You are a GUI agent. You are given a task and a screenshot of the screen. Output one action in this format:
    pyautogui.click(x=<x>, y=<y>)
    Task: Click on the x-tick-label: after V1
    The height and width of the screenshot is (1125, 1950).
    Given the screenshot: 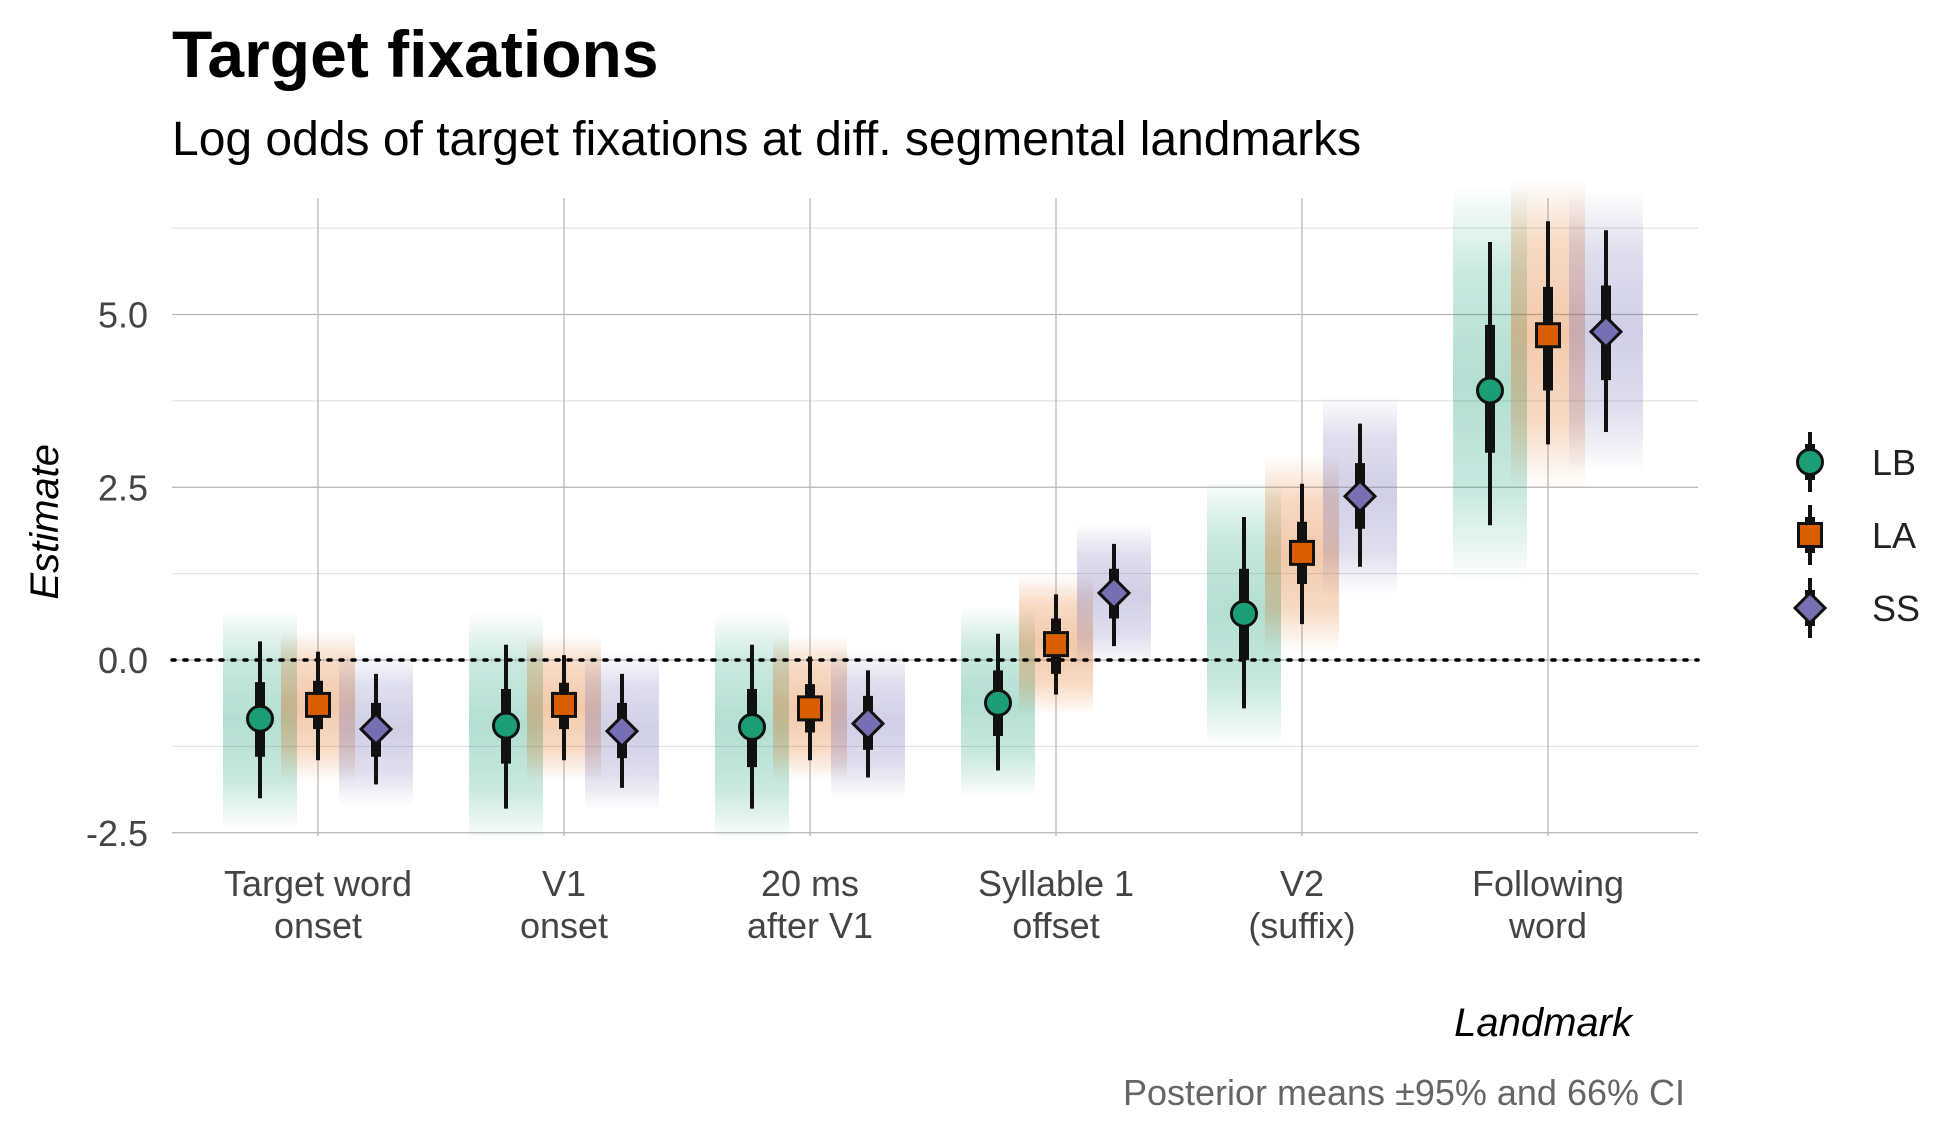 What is the action you would take?
    pyautogui.click(x=810, y=925)
    